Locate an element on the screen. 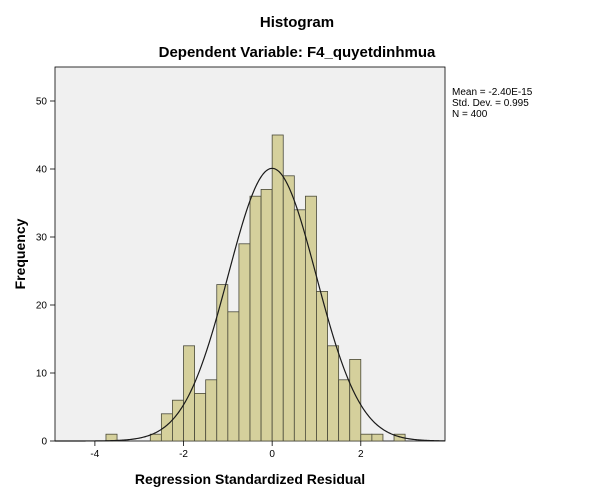  y-tick-label: 0 is located at coordinates (44, 442).